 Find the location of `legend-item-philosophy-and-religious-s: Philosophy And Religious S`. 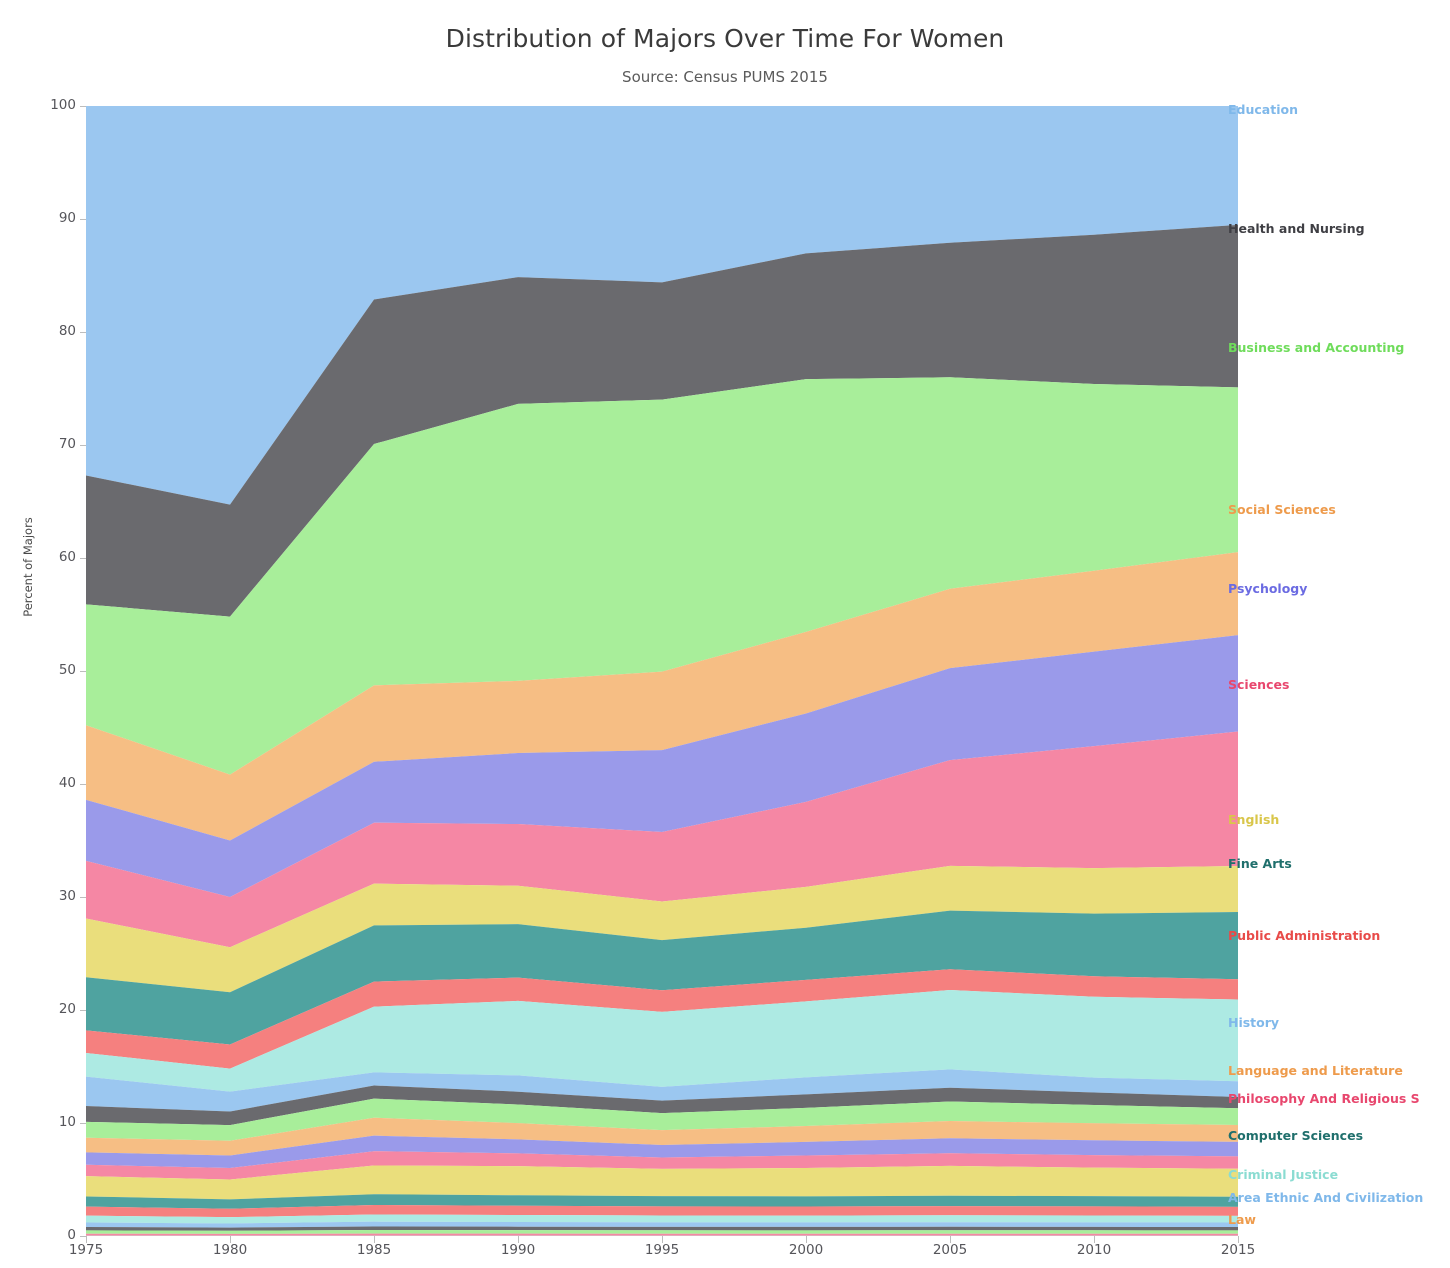

legend-item-philosophy-and-religious-s: Philosophy And Religious S is located at coordinates (1324, 1098).